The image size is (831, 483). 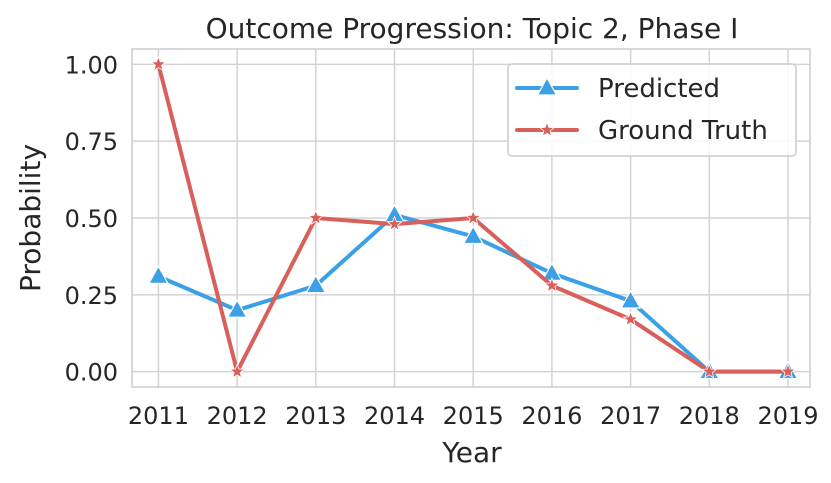 I want to click on legend-label-predicted: Predicted, so click(x=659, y=89).